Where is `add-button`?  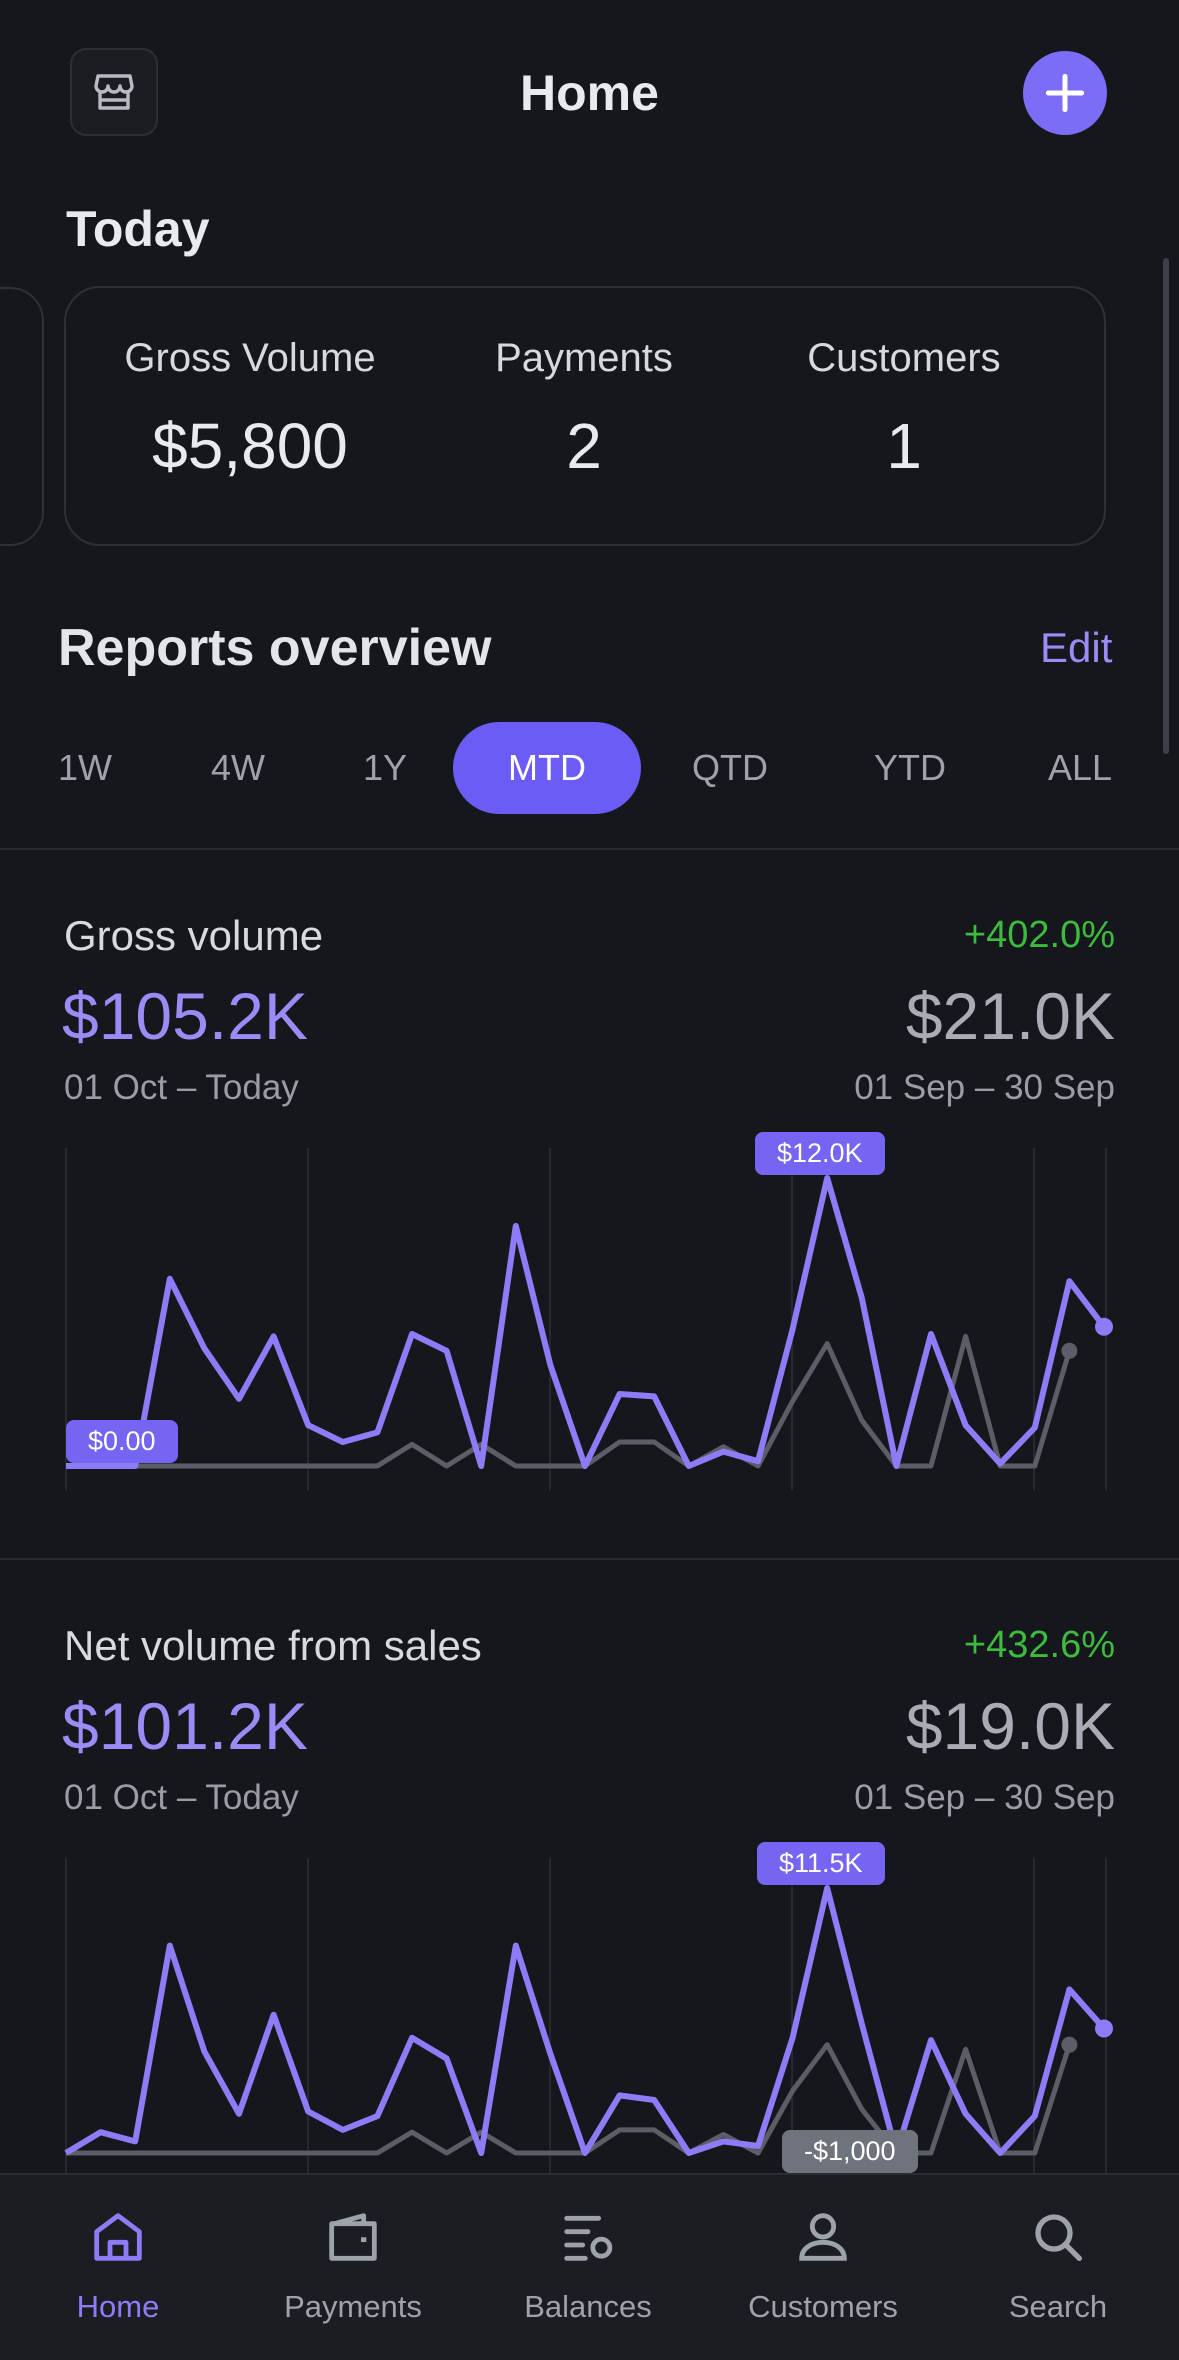 add-button is located at coordinates (1065, 93).